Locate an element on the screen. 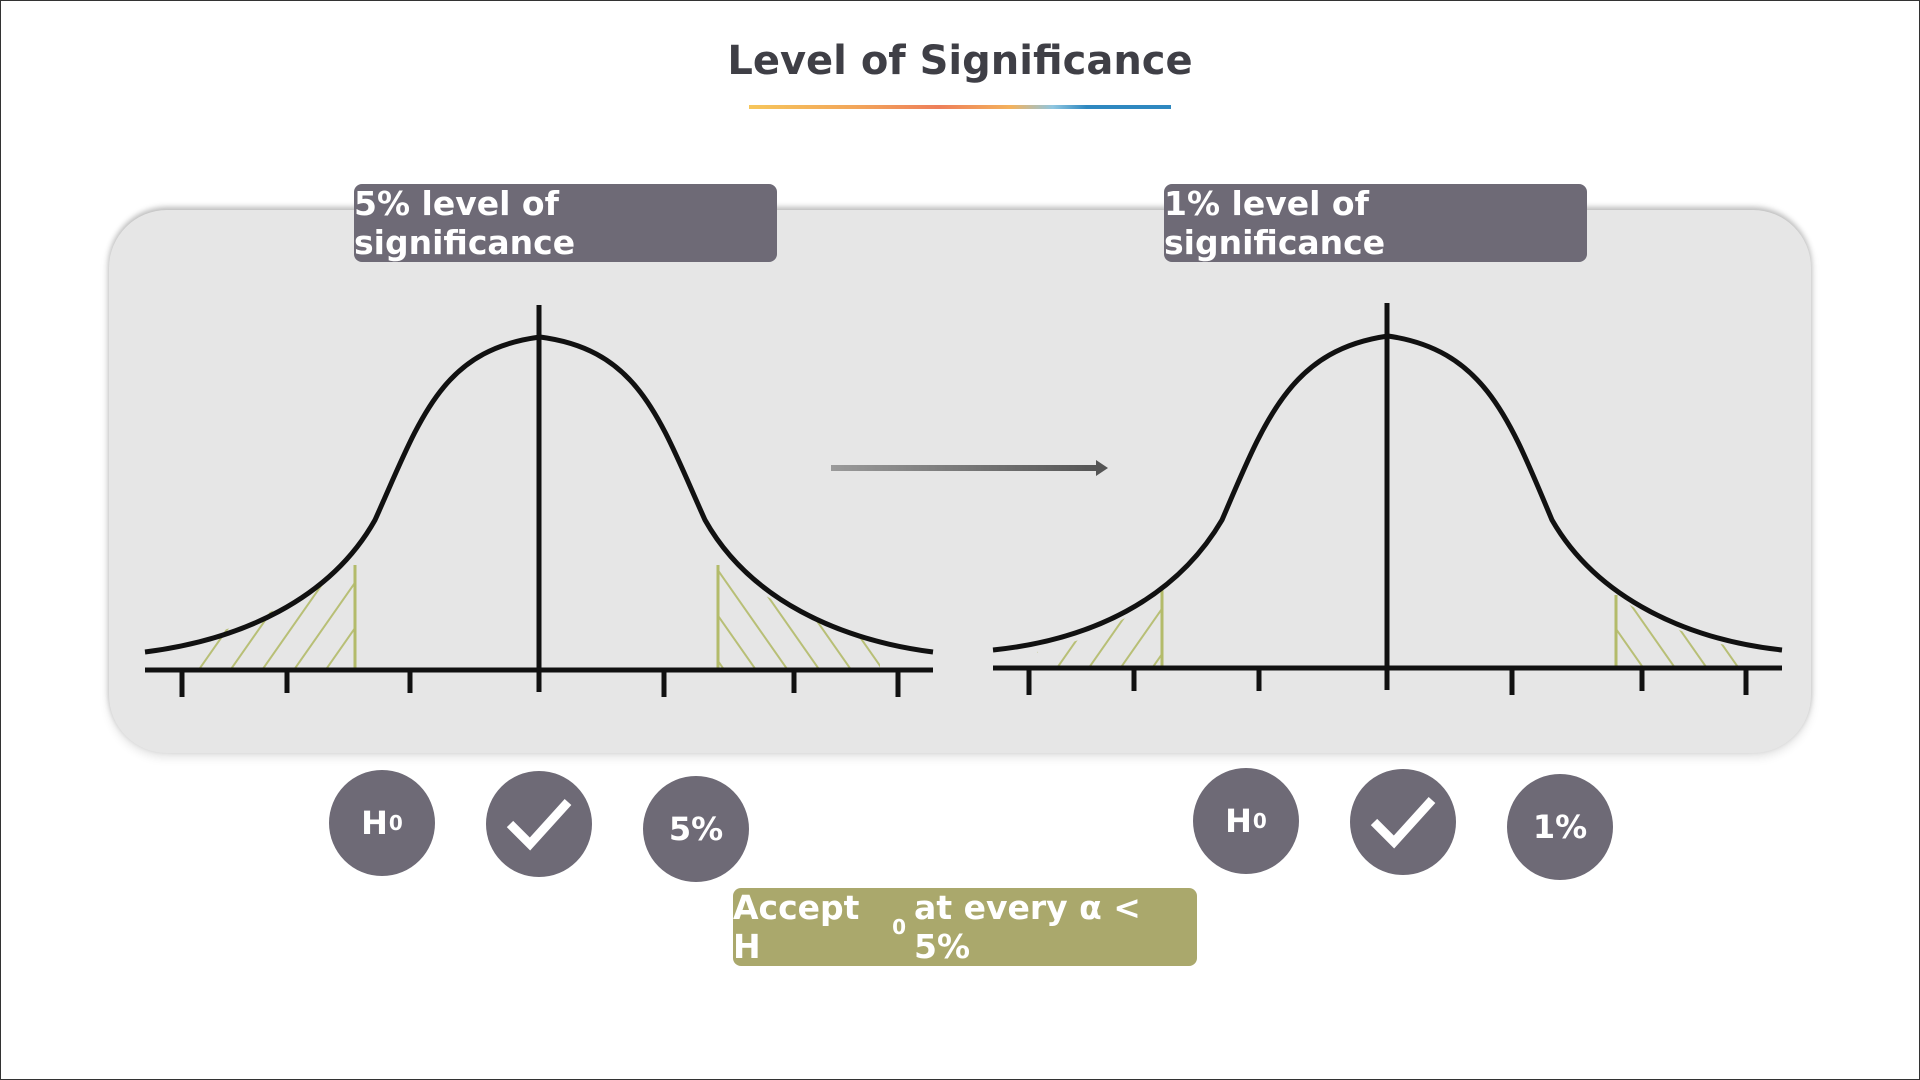 This screenshot has height=1080, width=1920. left-percent-text: 5% is located at coordinates (696, 829).